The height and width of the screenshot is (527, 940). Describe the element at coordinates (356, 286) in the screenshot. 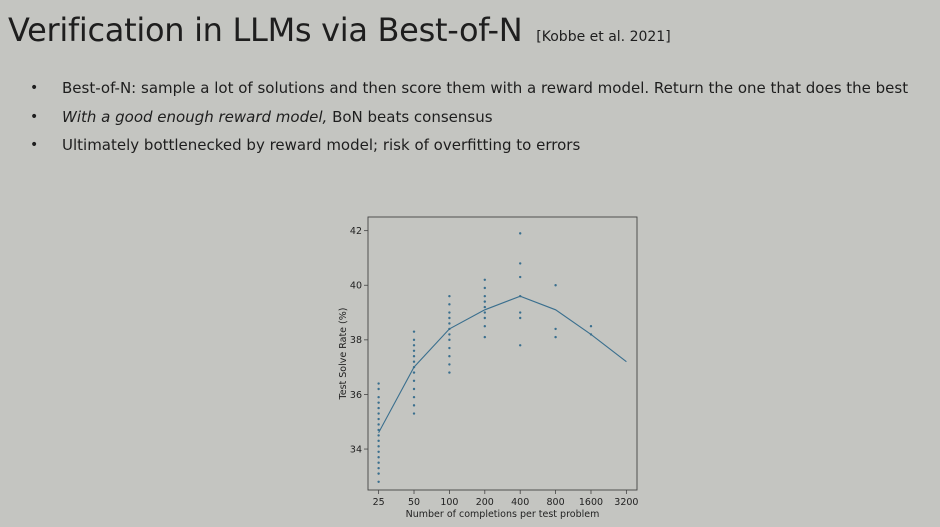

I see `y-tick-label: 40` at that location.